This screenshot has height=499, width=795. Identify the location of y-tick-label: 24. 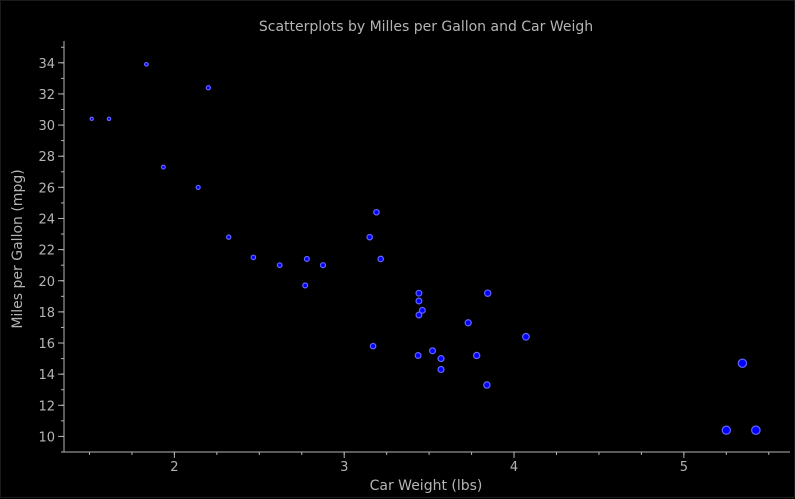
(46, 219).